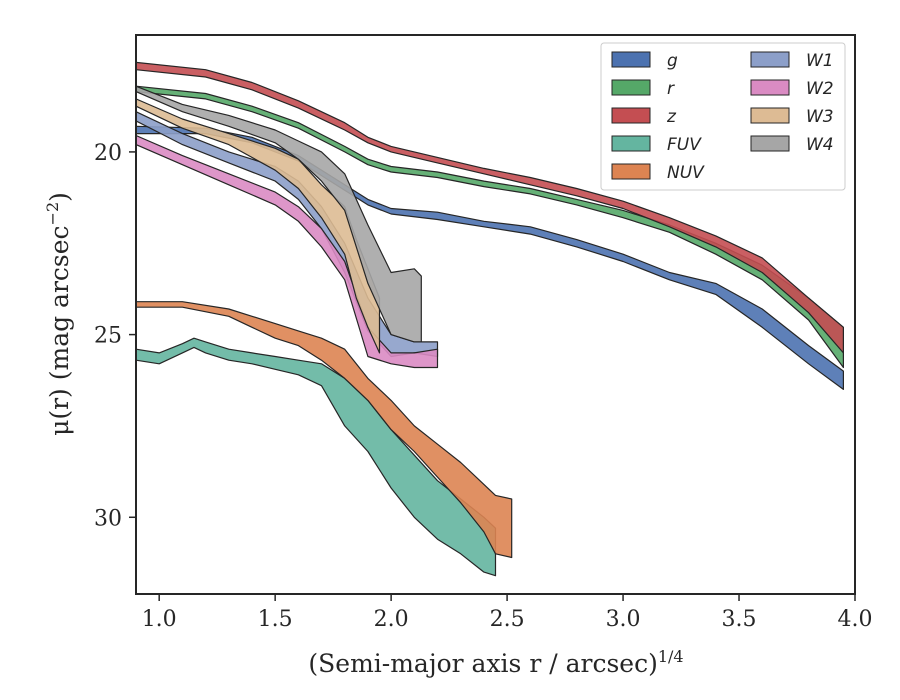 This screenshot has width=900, height=700. I want to click on legend-label-w2: W2, so click(820, 89).